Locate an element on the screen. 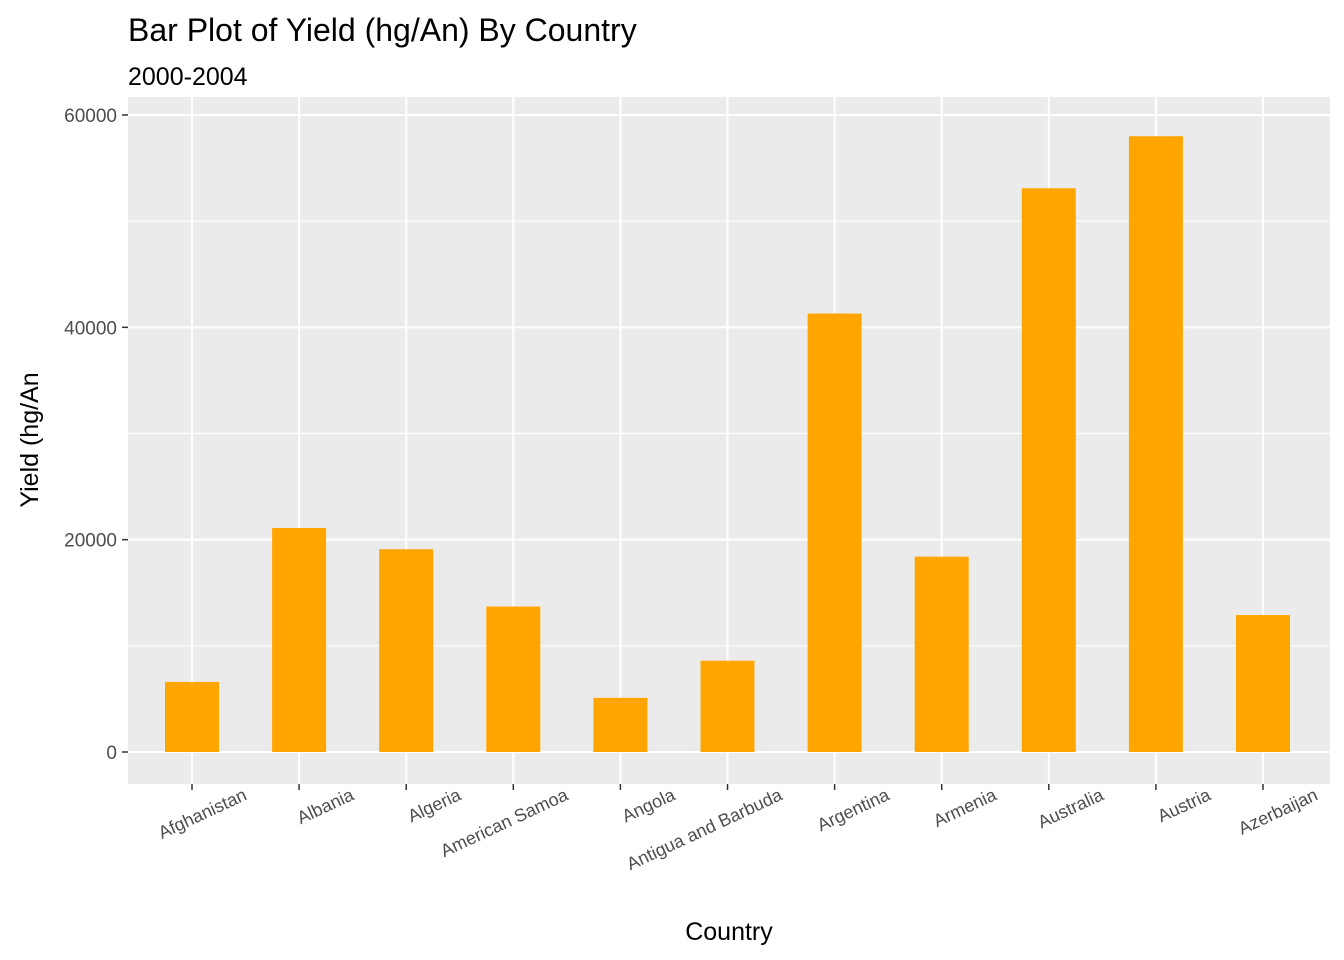 The image size is (1344, 960). x-tick-label: Algeria is located at coordinates (435, 805).